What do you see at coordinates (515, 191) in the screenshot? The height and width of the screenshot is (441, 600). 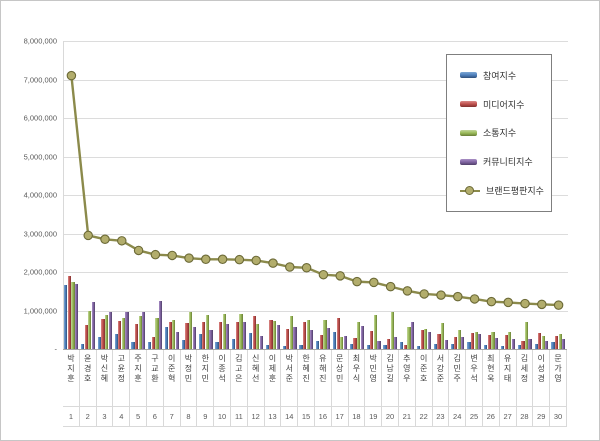 I see `legend-label: 브랜드평판지수` at bounding box center [515, 191].